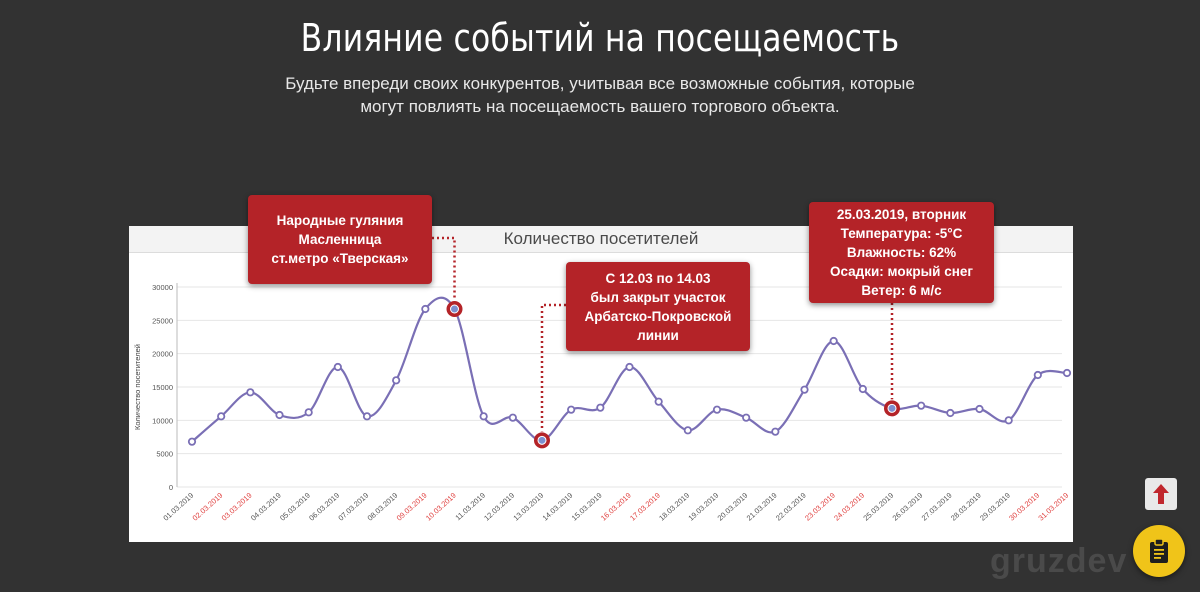  What do you see at coordinates (901, 290) in the screenshot?
I see `callout-line: Ветер: 6 м/с` at bounding box center [901, 290].